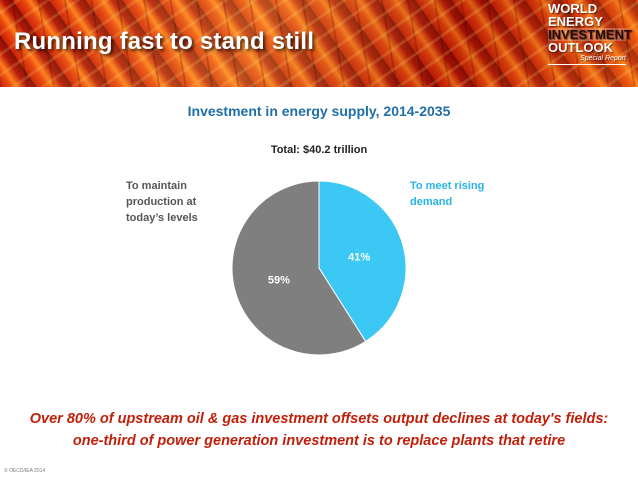 The height and width of the screenshot is (479, 638). What do you see at coordinates (279, 281) in the screenshot?
I see `pie-label-maintain: 59%` at bounding box center [279, 281].